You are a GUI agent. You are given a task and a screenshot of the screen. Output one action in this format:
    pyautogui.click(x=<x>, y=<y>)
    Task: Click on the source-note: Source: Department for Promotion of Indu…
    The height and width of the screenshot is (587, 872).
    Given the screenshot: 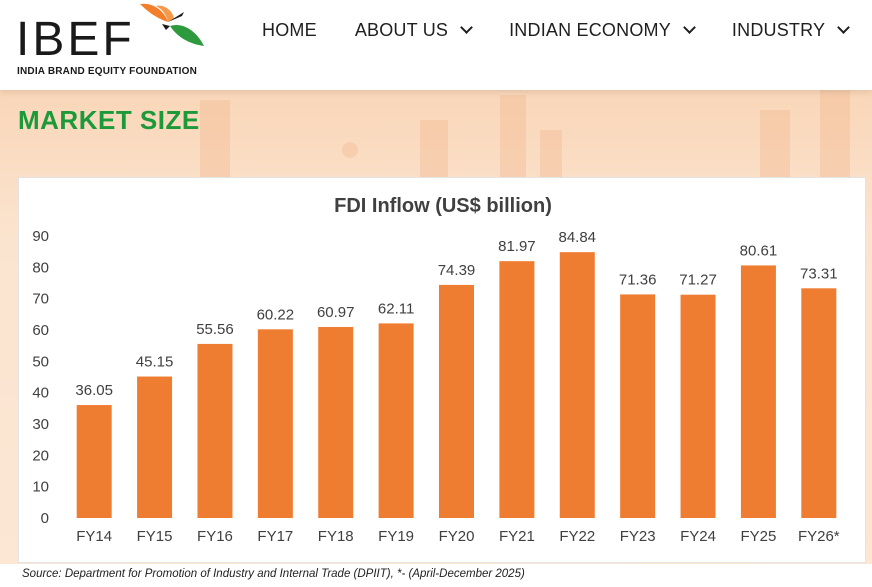 What is the action you would take?
    pyautogui.click(x=436, y=575)
    